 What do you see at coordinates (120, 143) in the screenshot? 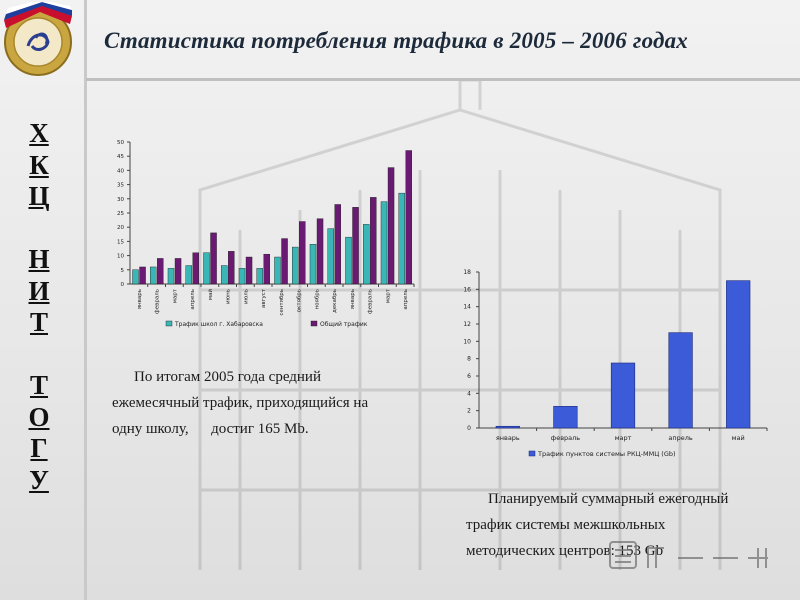
I see `y-tick-label: 50` at bounding box center [120, 143].